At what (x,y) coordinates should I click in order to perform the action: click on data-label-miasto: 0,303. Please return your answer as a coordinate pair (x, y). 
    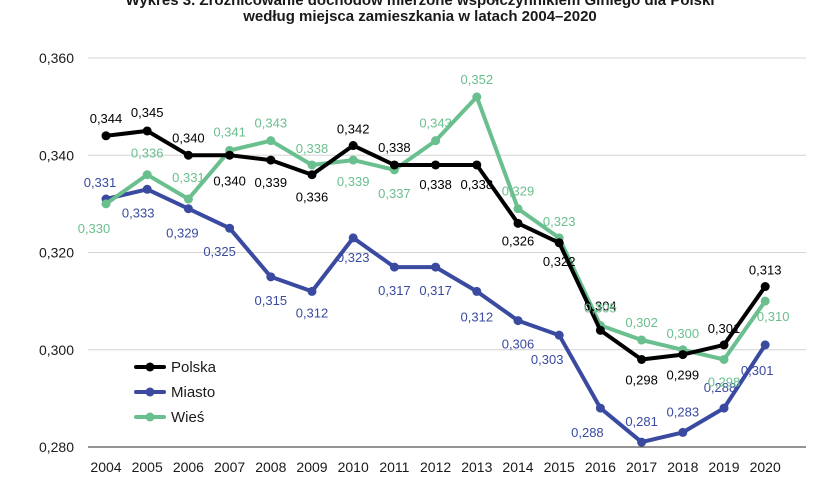
    Looking at the image, I should click on (547, 359).